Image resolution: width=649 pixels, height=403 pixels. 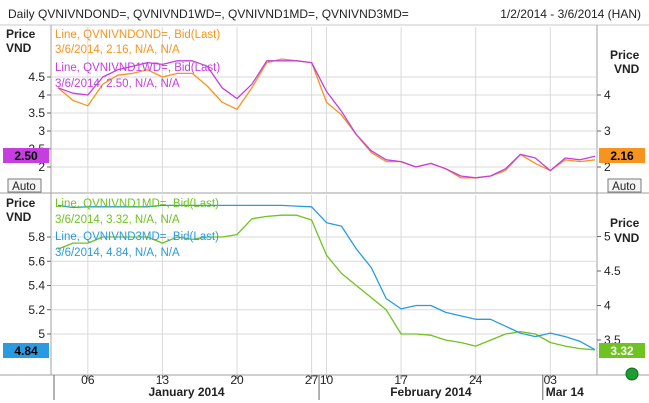 I want to click on auto-right-button: Auto, so click(x=624, y=185).